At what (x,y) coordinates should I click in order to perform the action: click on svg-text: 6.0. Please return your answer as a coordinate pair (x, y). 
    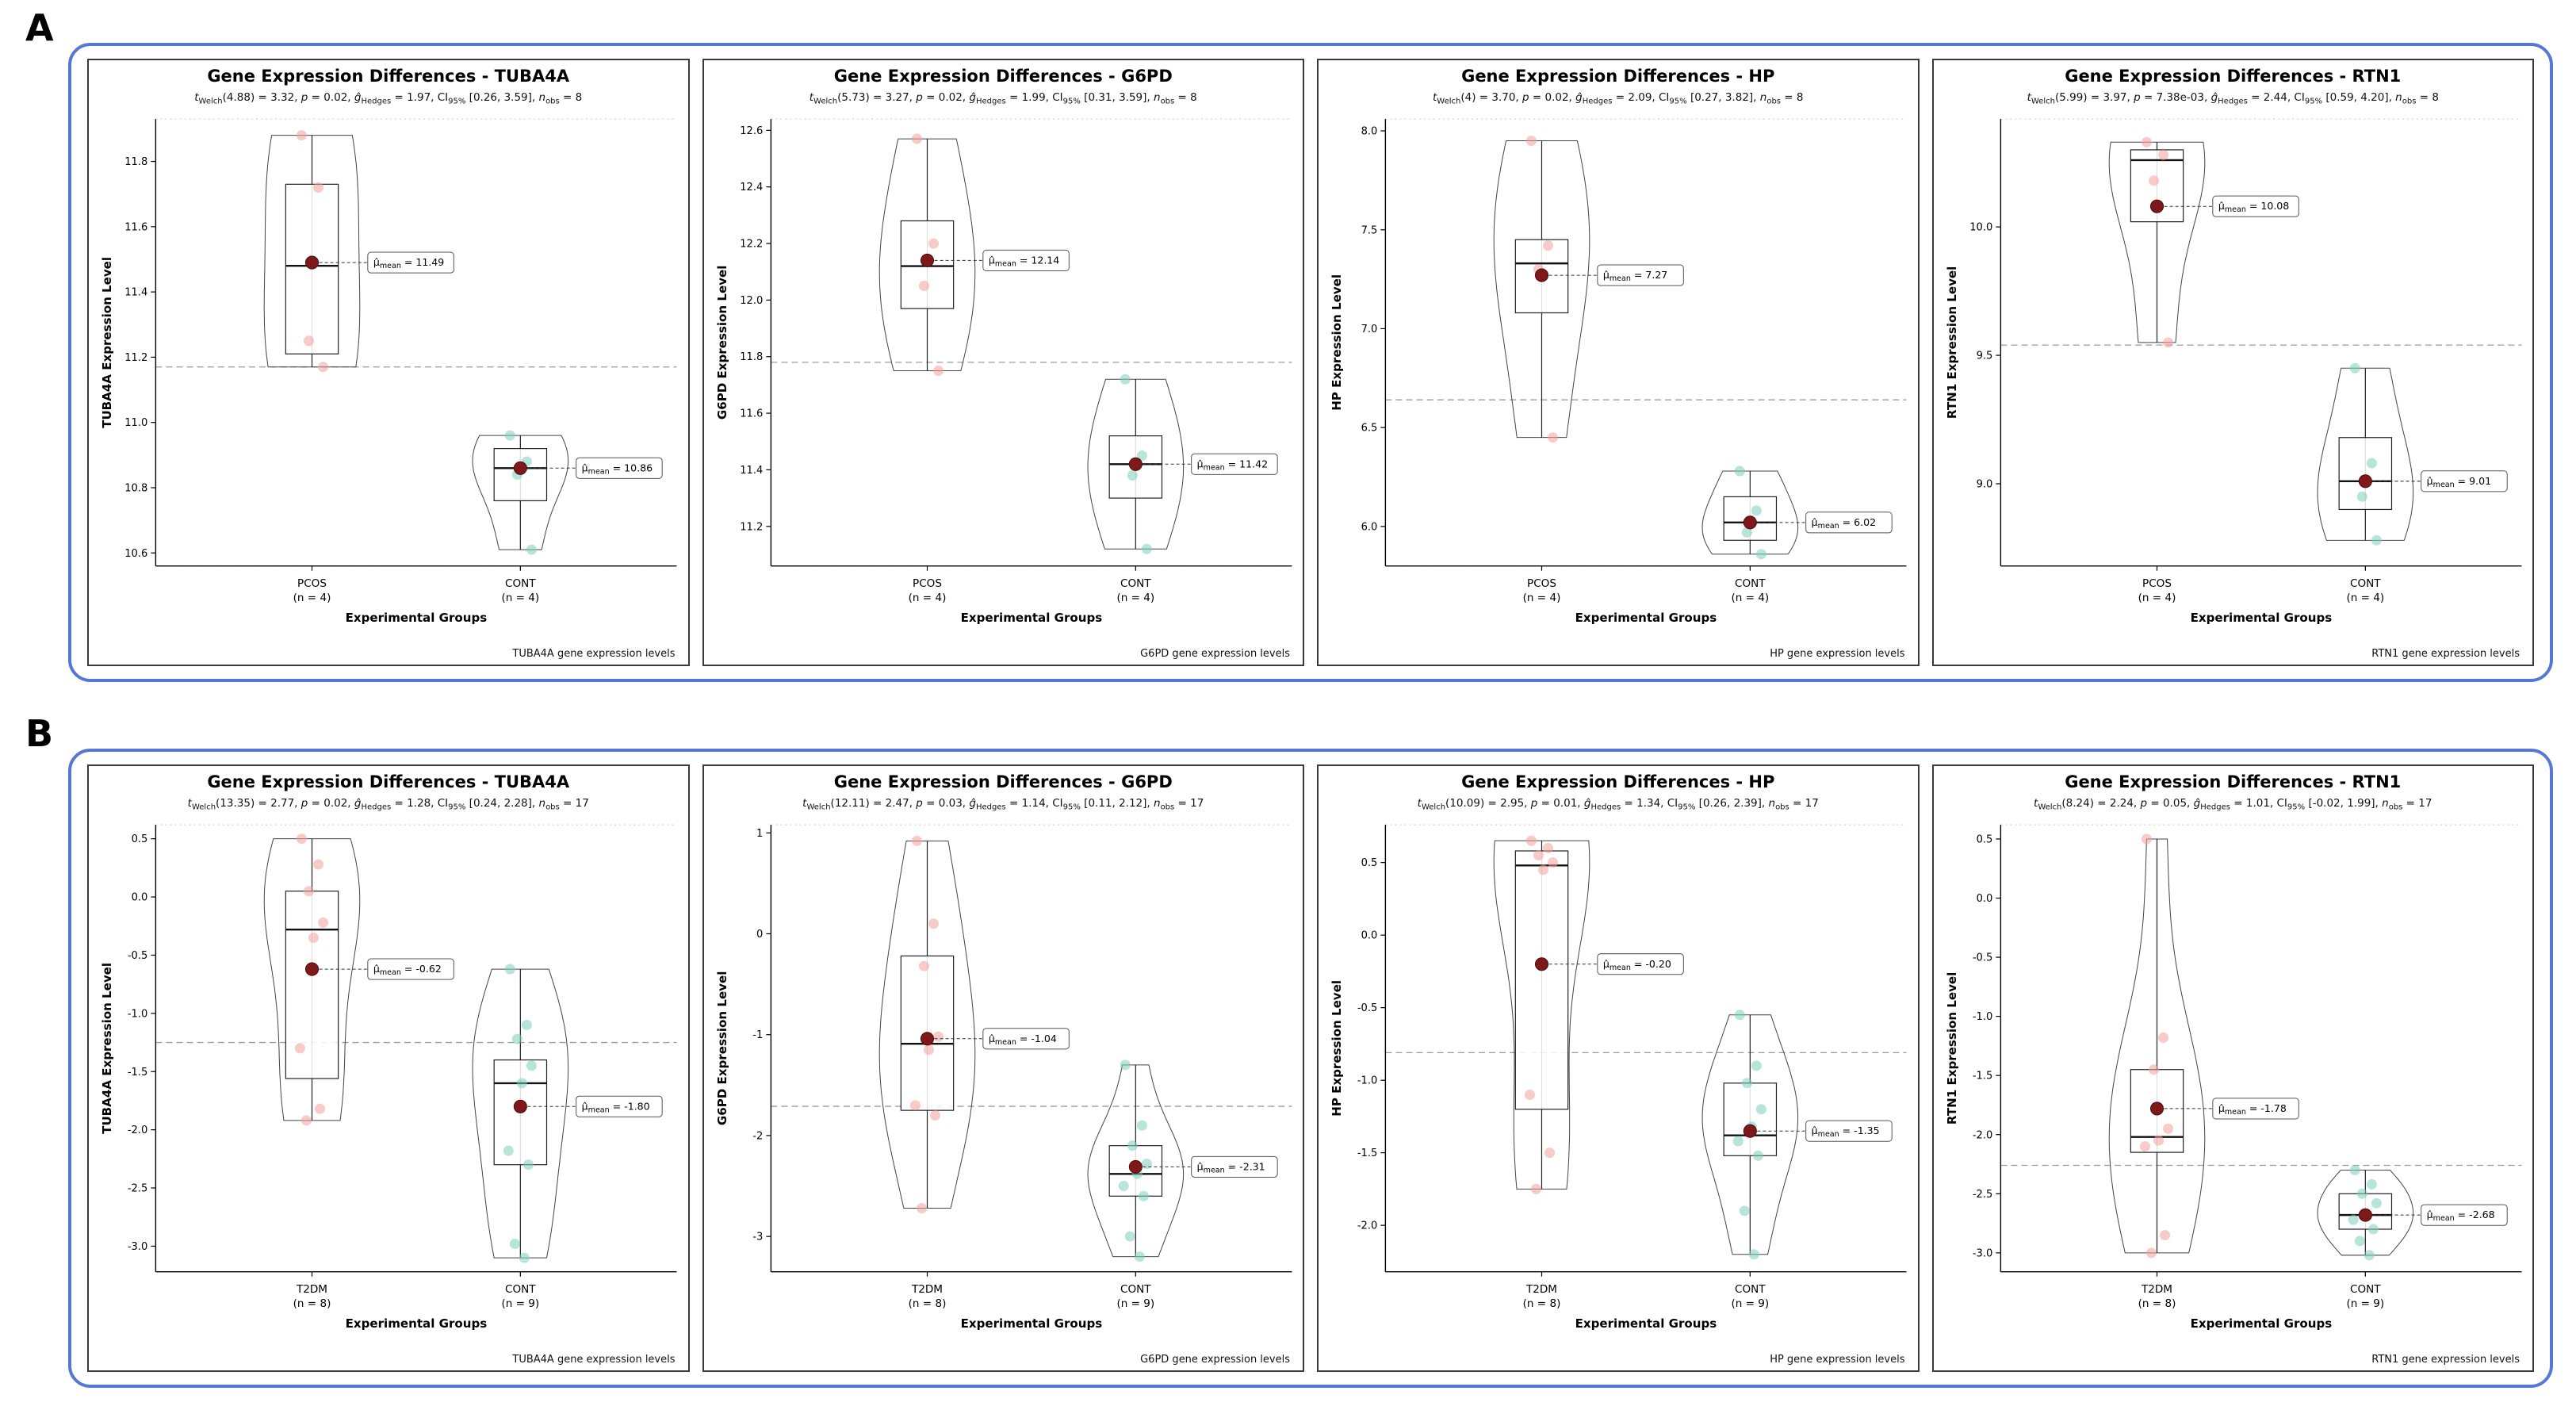
    Looking at the image, I should click on (1369, 527).